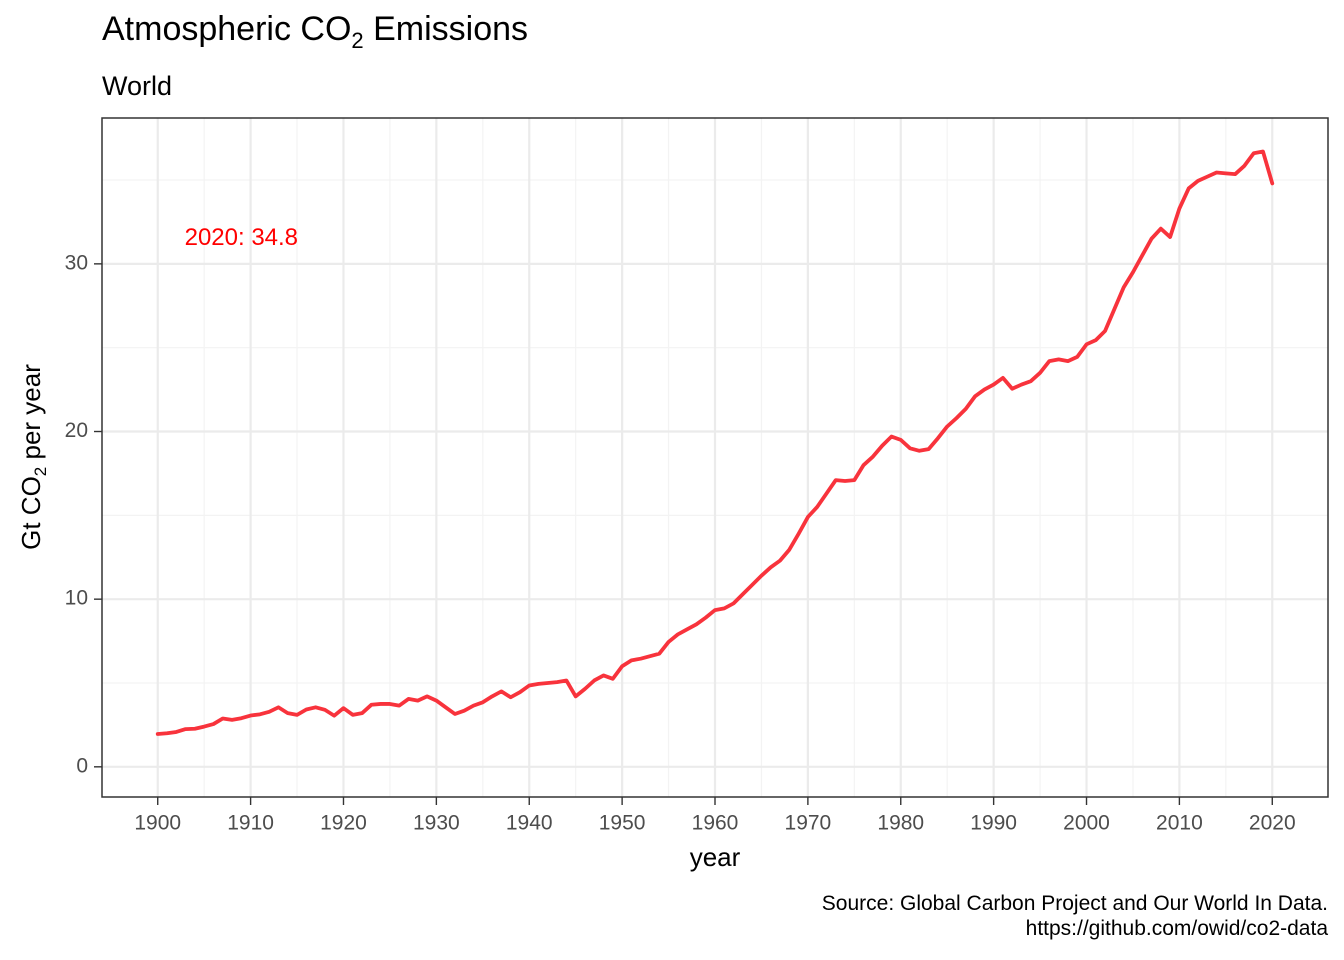 The image size is (1344, 960). I want to click on x-tick-label: 1910, so click(250, 822).